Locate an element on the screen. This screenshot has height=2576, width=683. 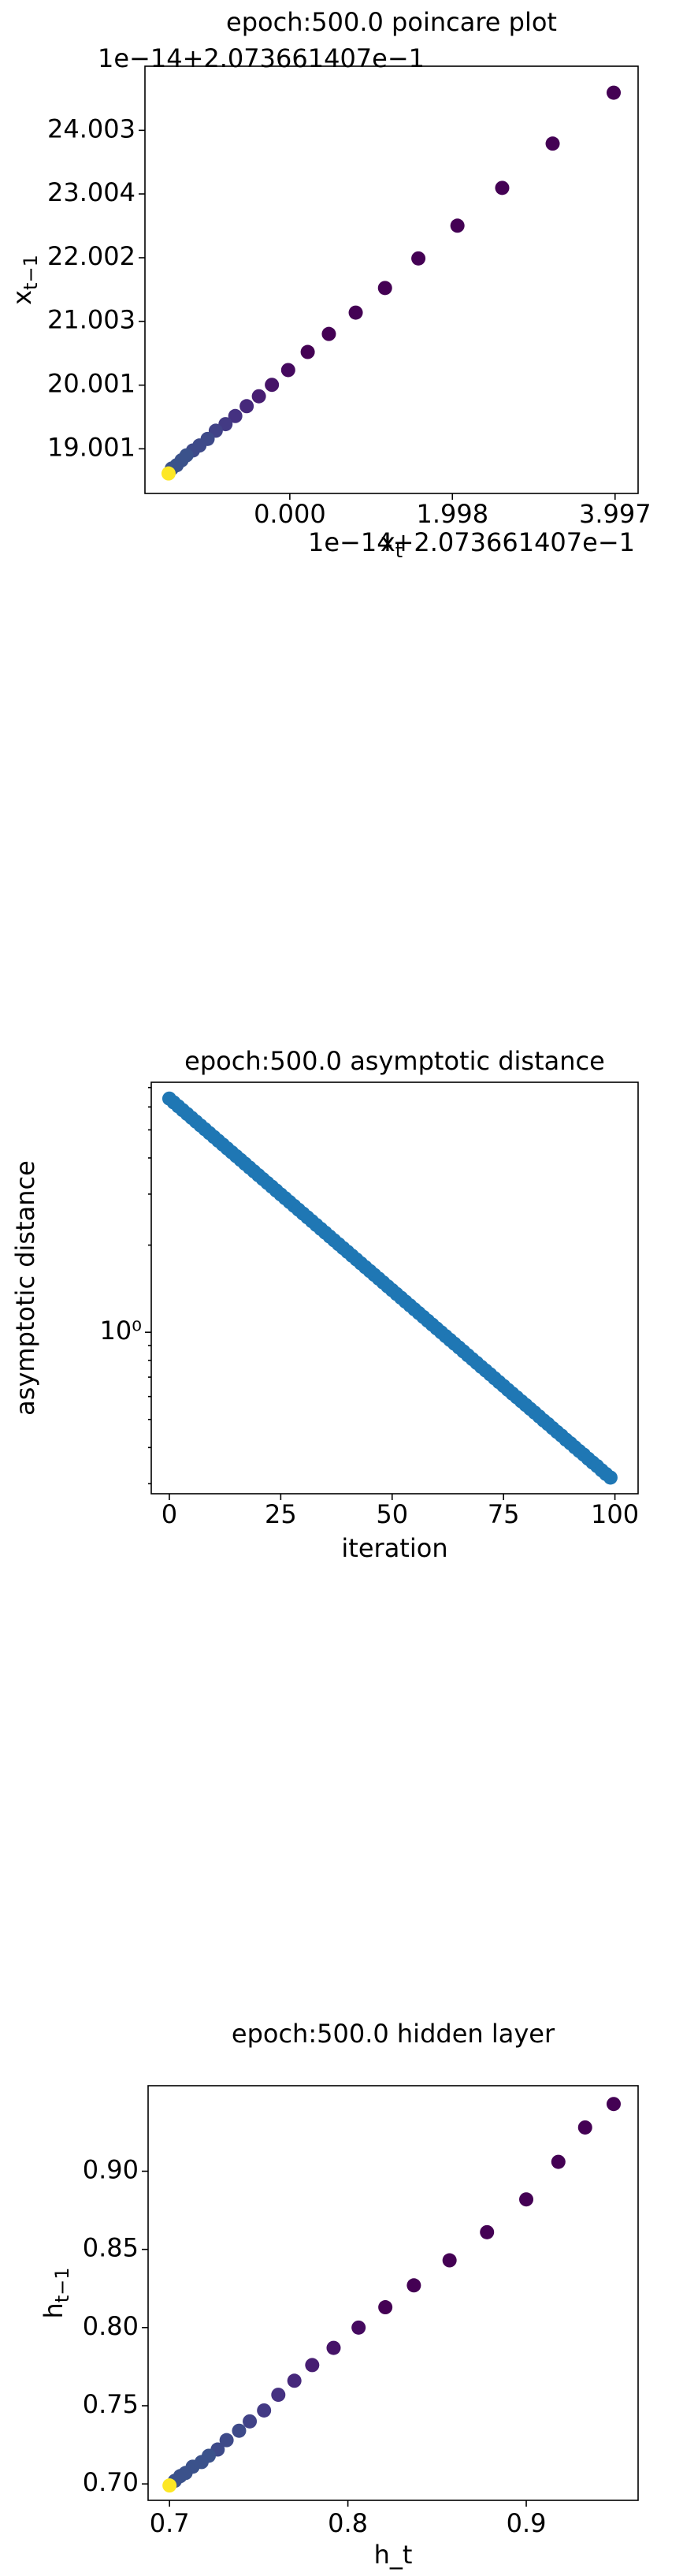
x-tick-label: 0 is located at coordinates (169, 1514).